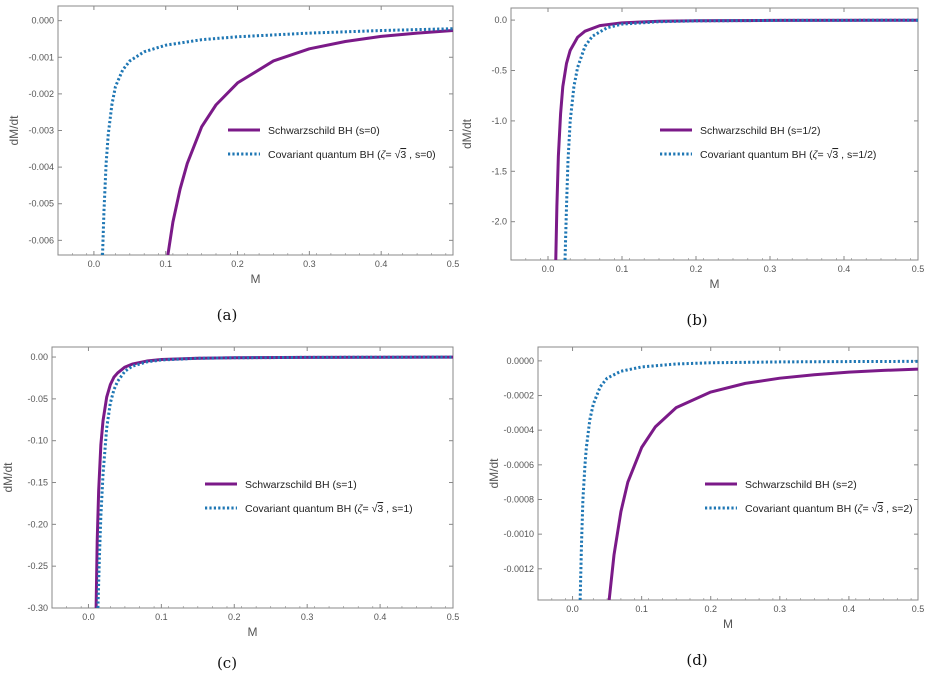  I want to click on legend-text-suffix: , s=2), so click(897, 509).